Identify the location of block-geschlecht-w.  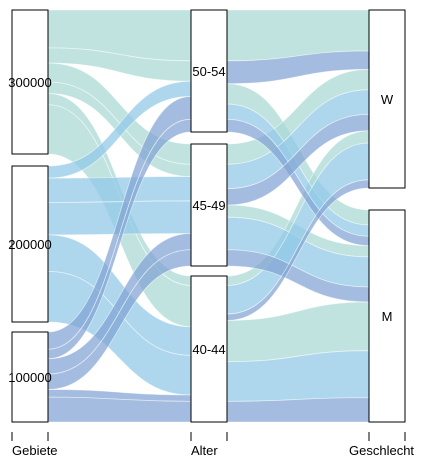
(387, 99).